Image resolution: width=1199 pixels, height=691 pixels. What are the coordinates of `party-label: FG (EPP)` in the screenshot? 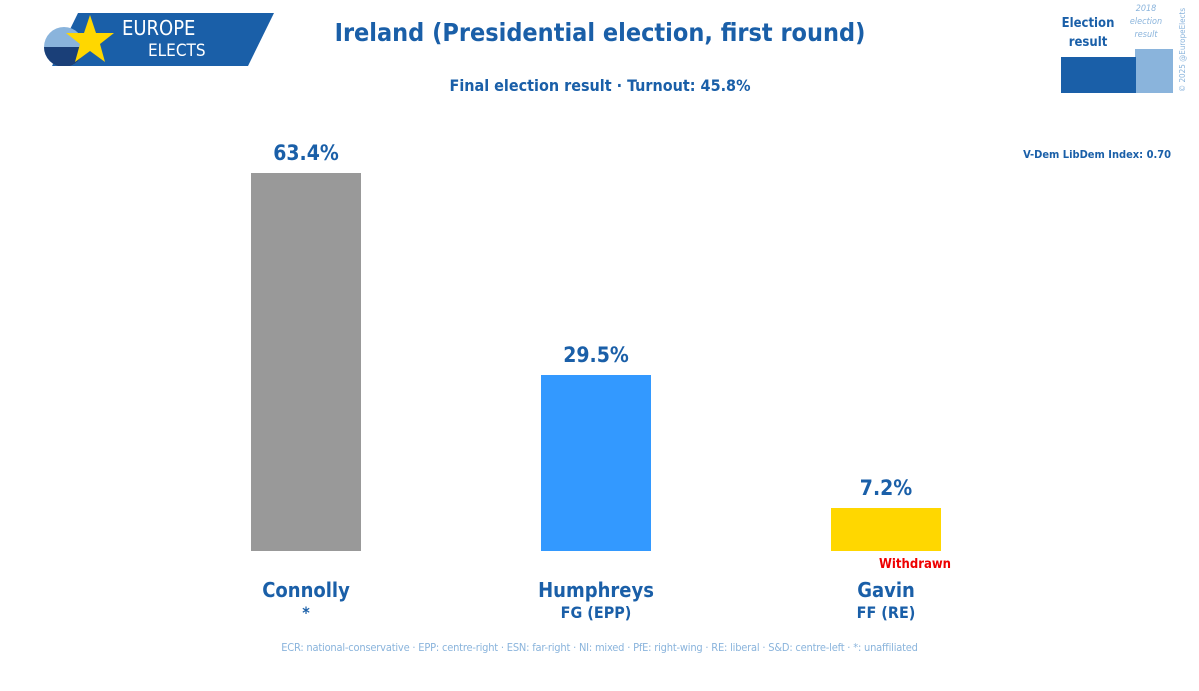 It's located at (596, 612).